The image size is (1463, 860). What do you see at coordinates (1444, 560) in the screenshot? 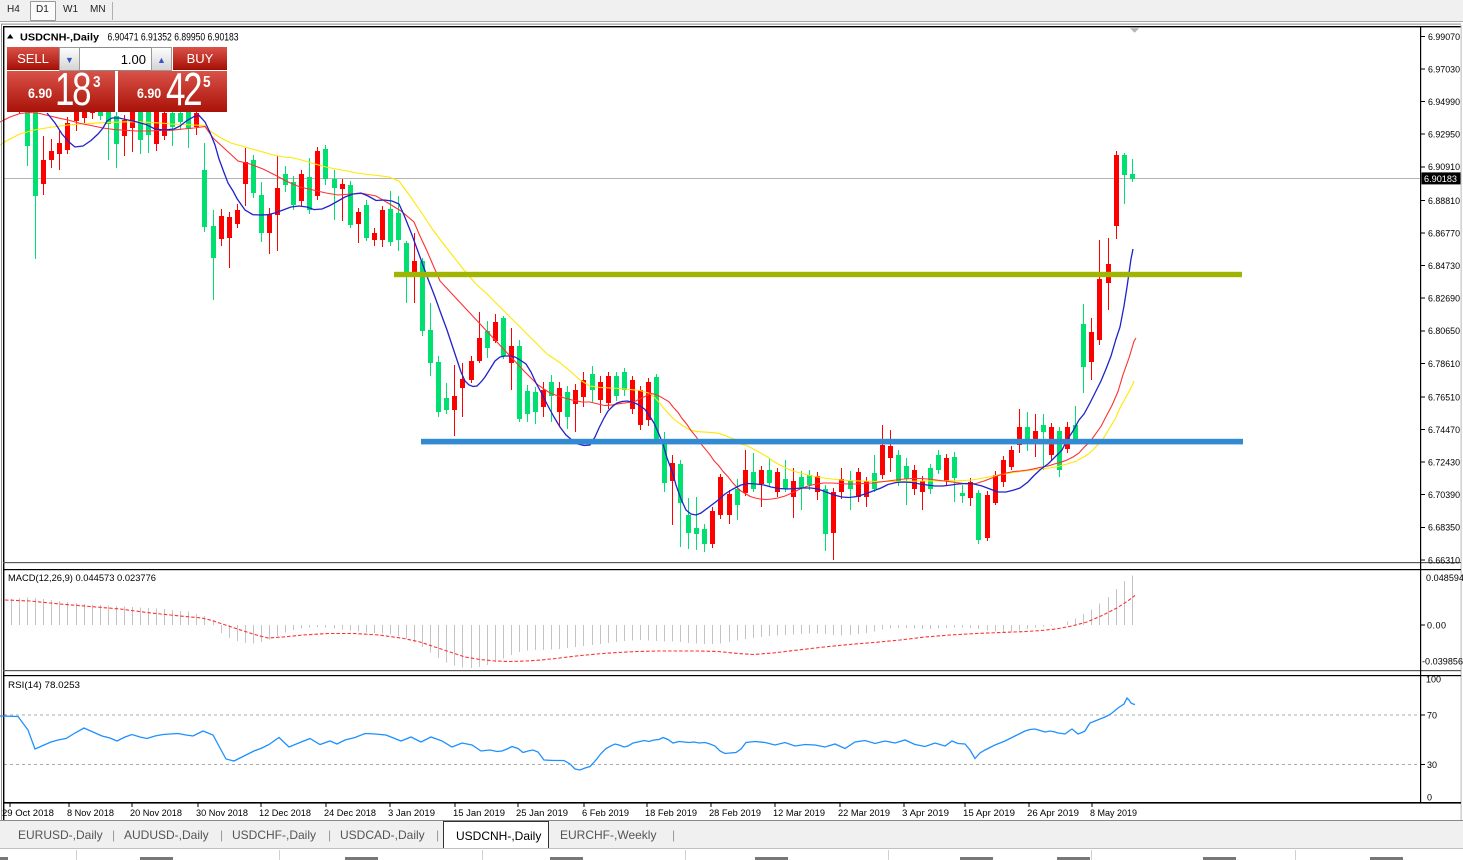
I see `svg-text: 6.66310` at bounding box center [1444, 560].